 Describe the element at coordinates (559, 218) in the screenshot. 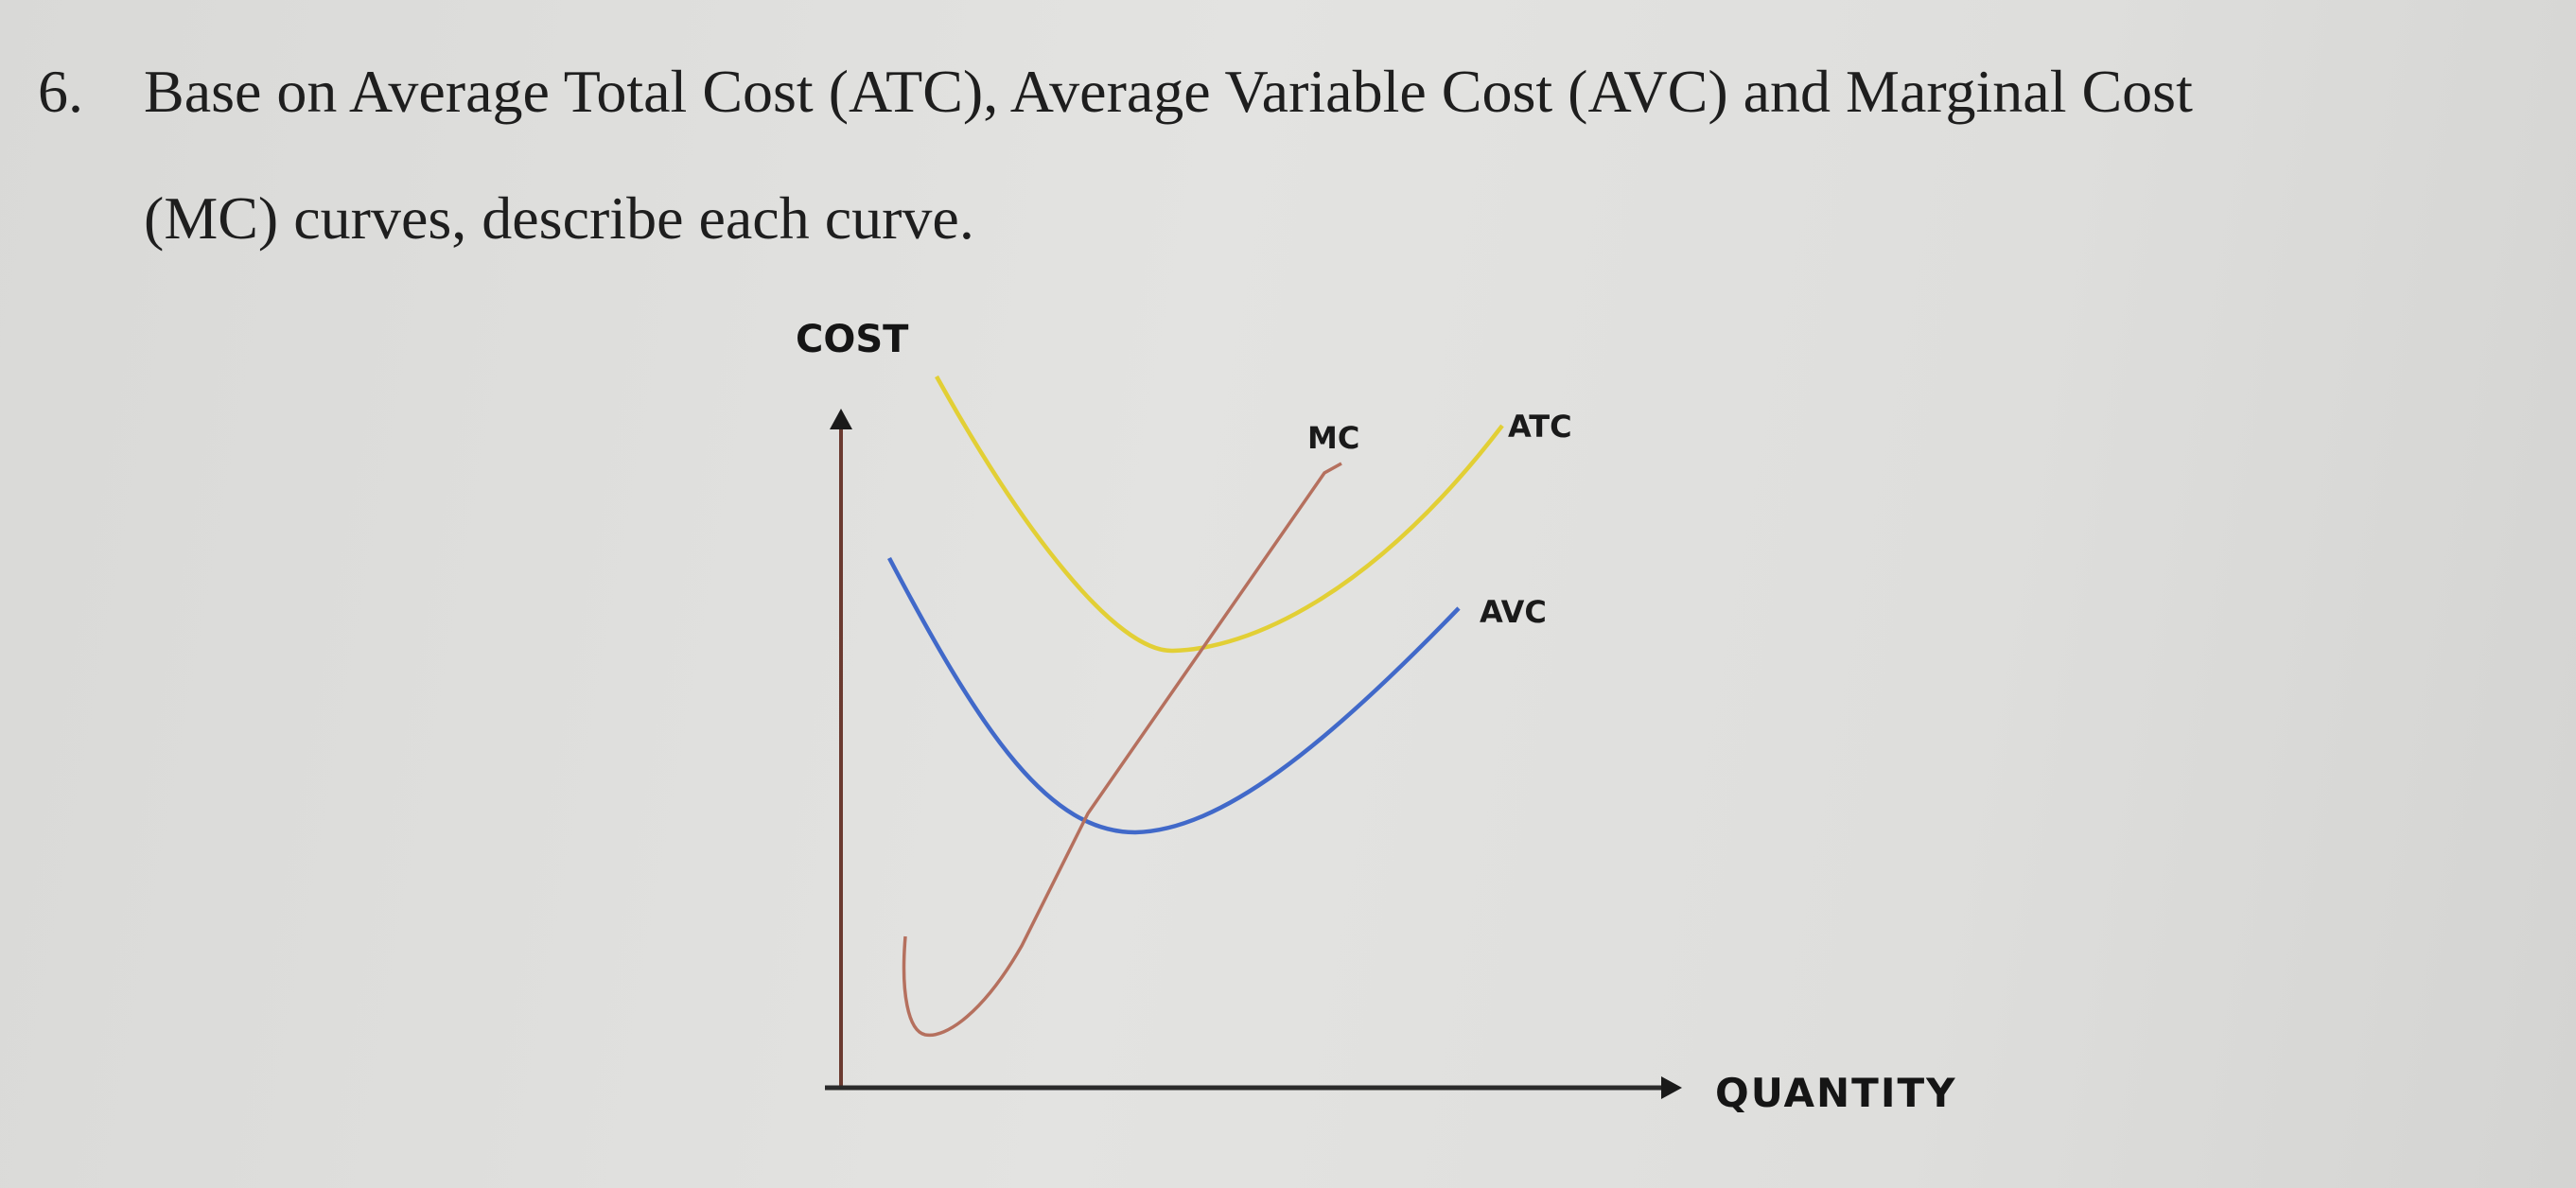

I see `question-line-2: (MC) curves, describe each curve.` at that location.